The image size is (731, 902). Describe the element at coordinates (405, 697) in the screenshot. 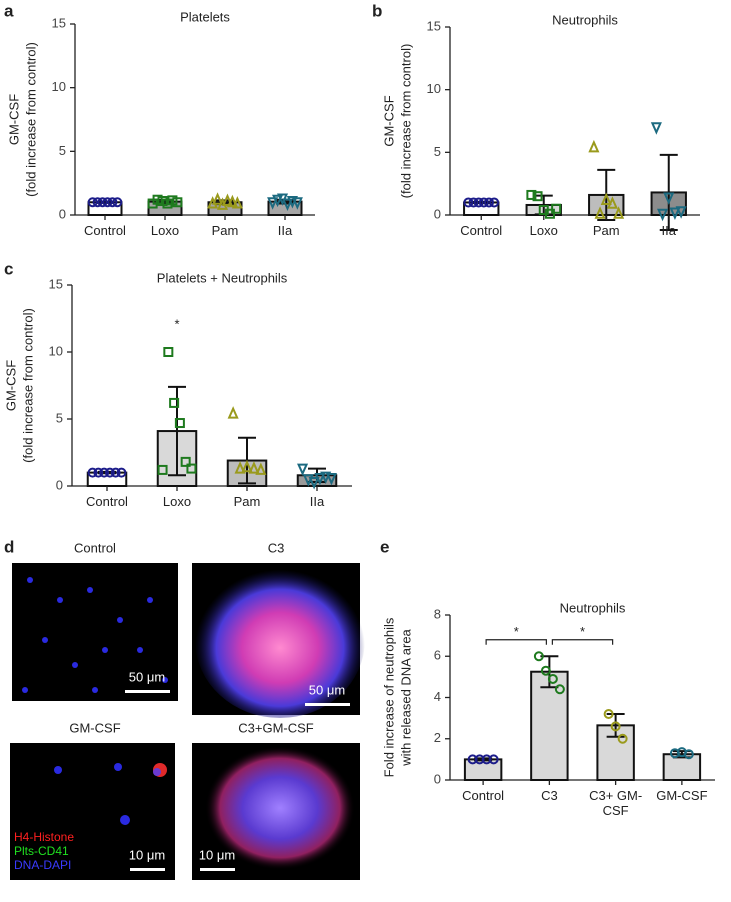

I see `y-axis-label: with released DNA area` at that location.